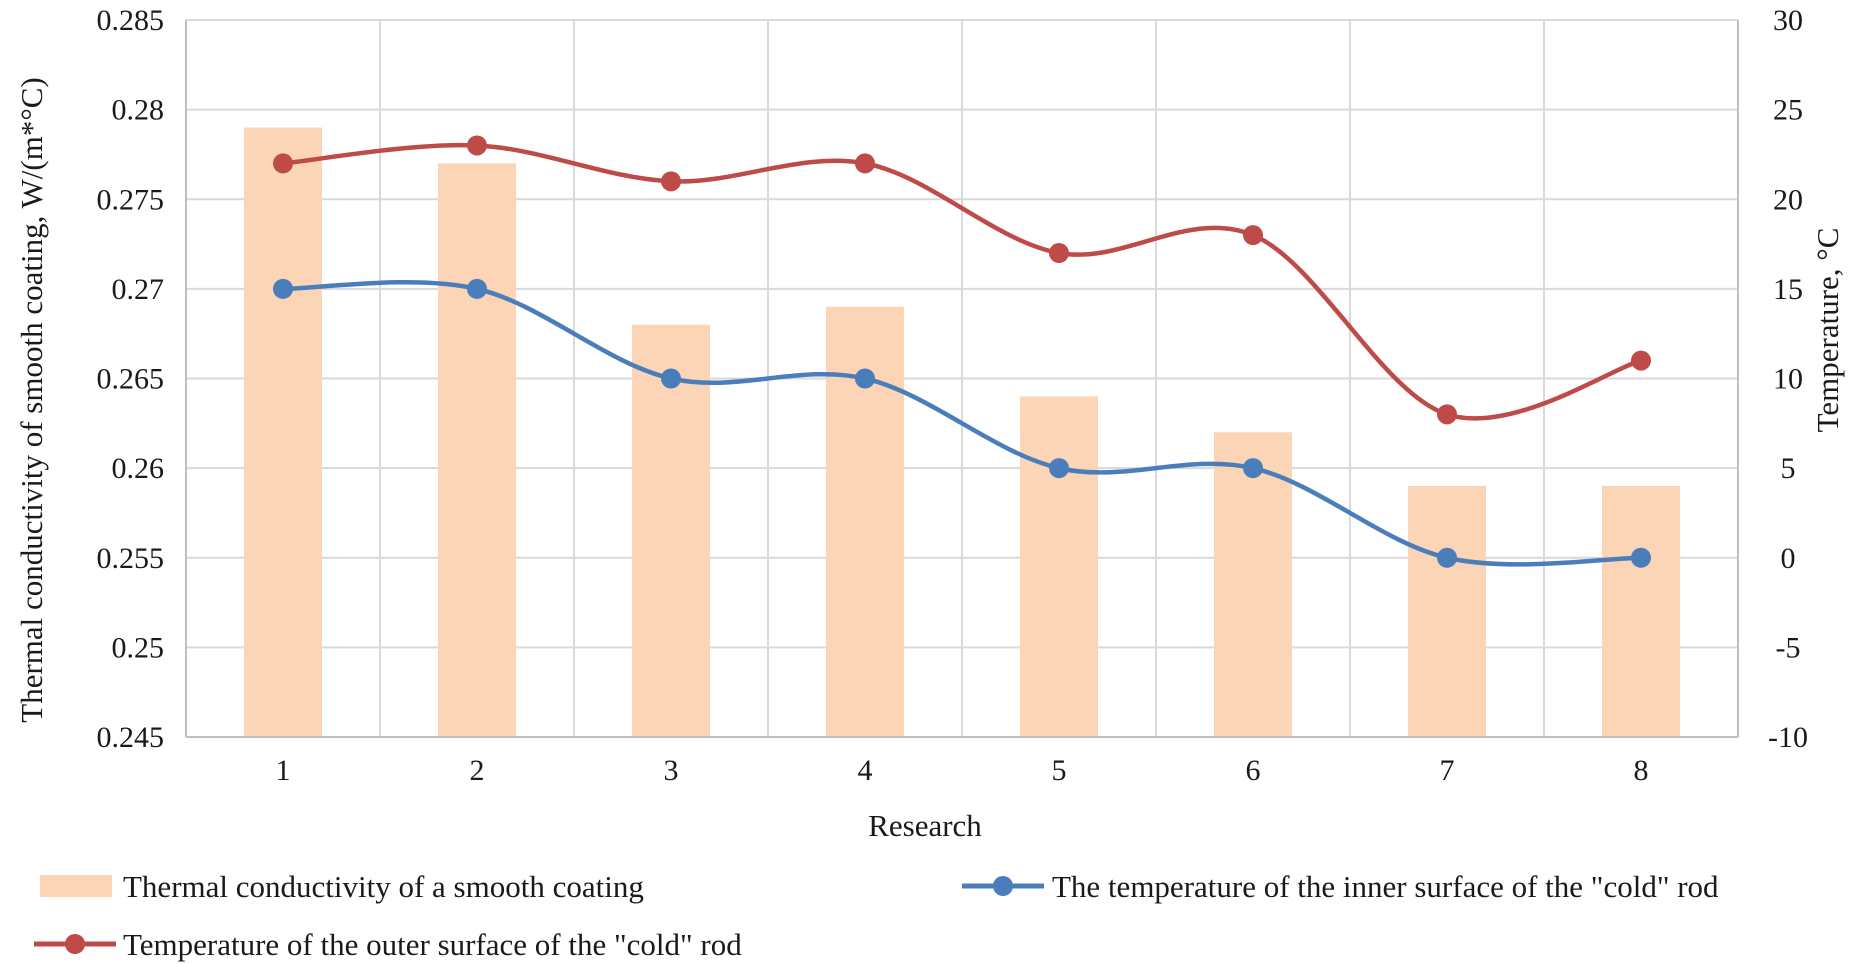  What do you see at coordinates (1788, 110) in the screenshot?
I see `right-tick-label: 25` at bounding box center [1788, 110].